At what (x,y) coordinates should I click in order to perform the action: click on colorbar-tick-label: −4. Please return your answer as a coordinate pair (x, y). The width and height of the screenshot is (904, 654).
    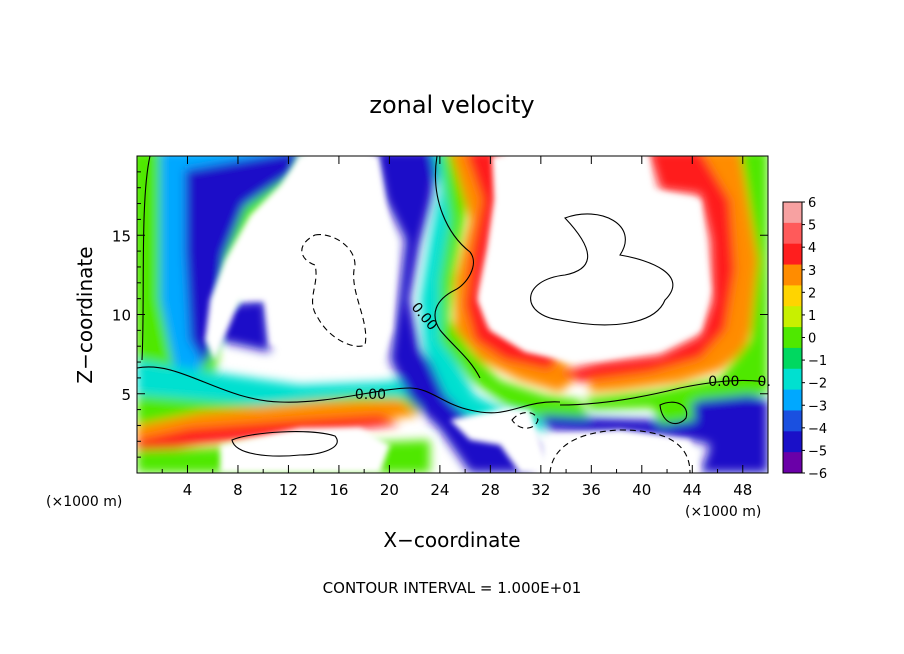
    Looking at the image, I should click on (817, 429).